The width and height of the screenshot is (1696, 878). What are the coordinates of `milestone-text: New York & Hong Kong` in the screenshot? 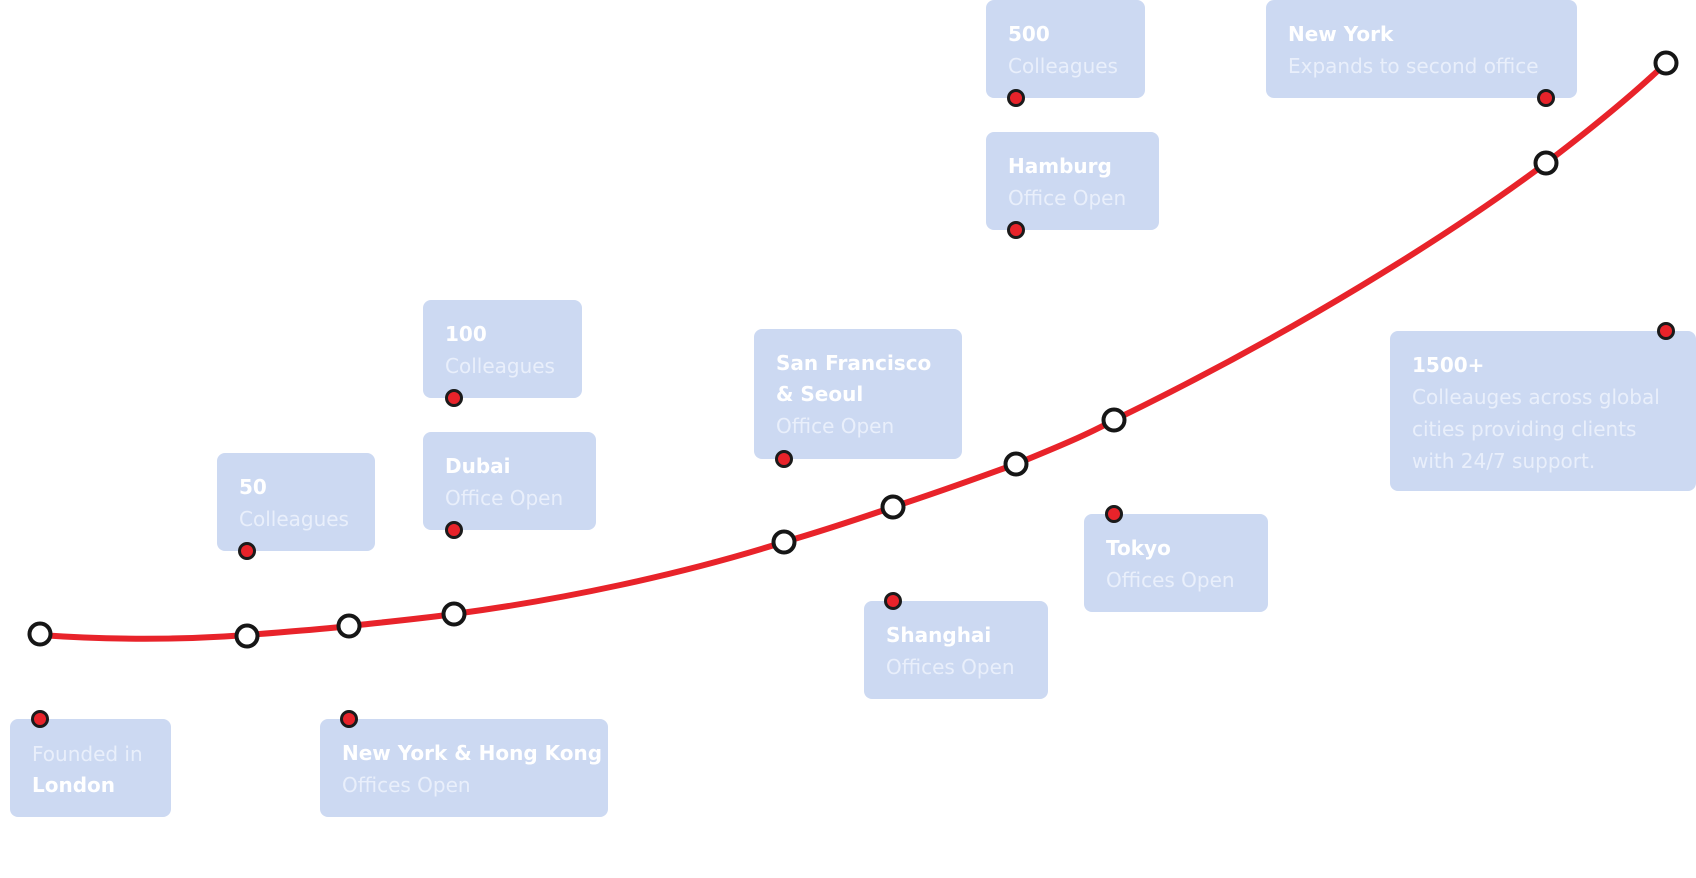 It's located at (472, 753).